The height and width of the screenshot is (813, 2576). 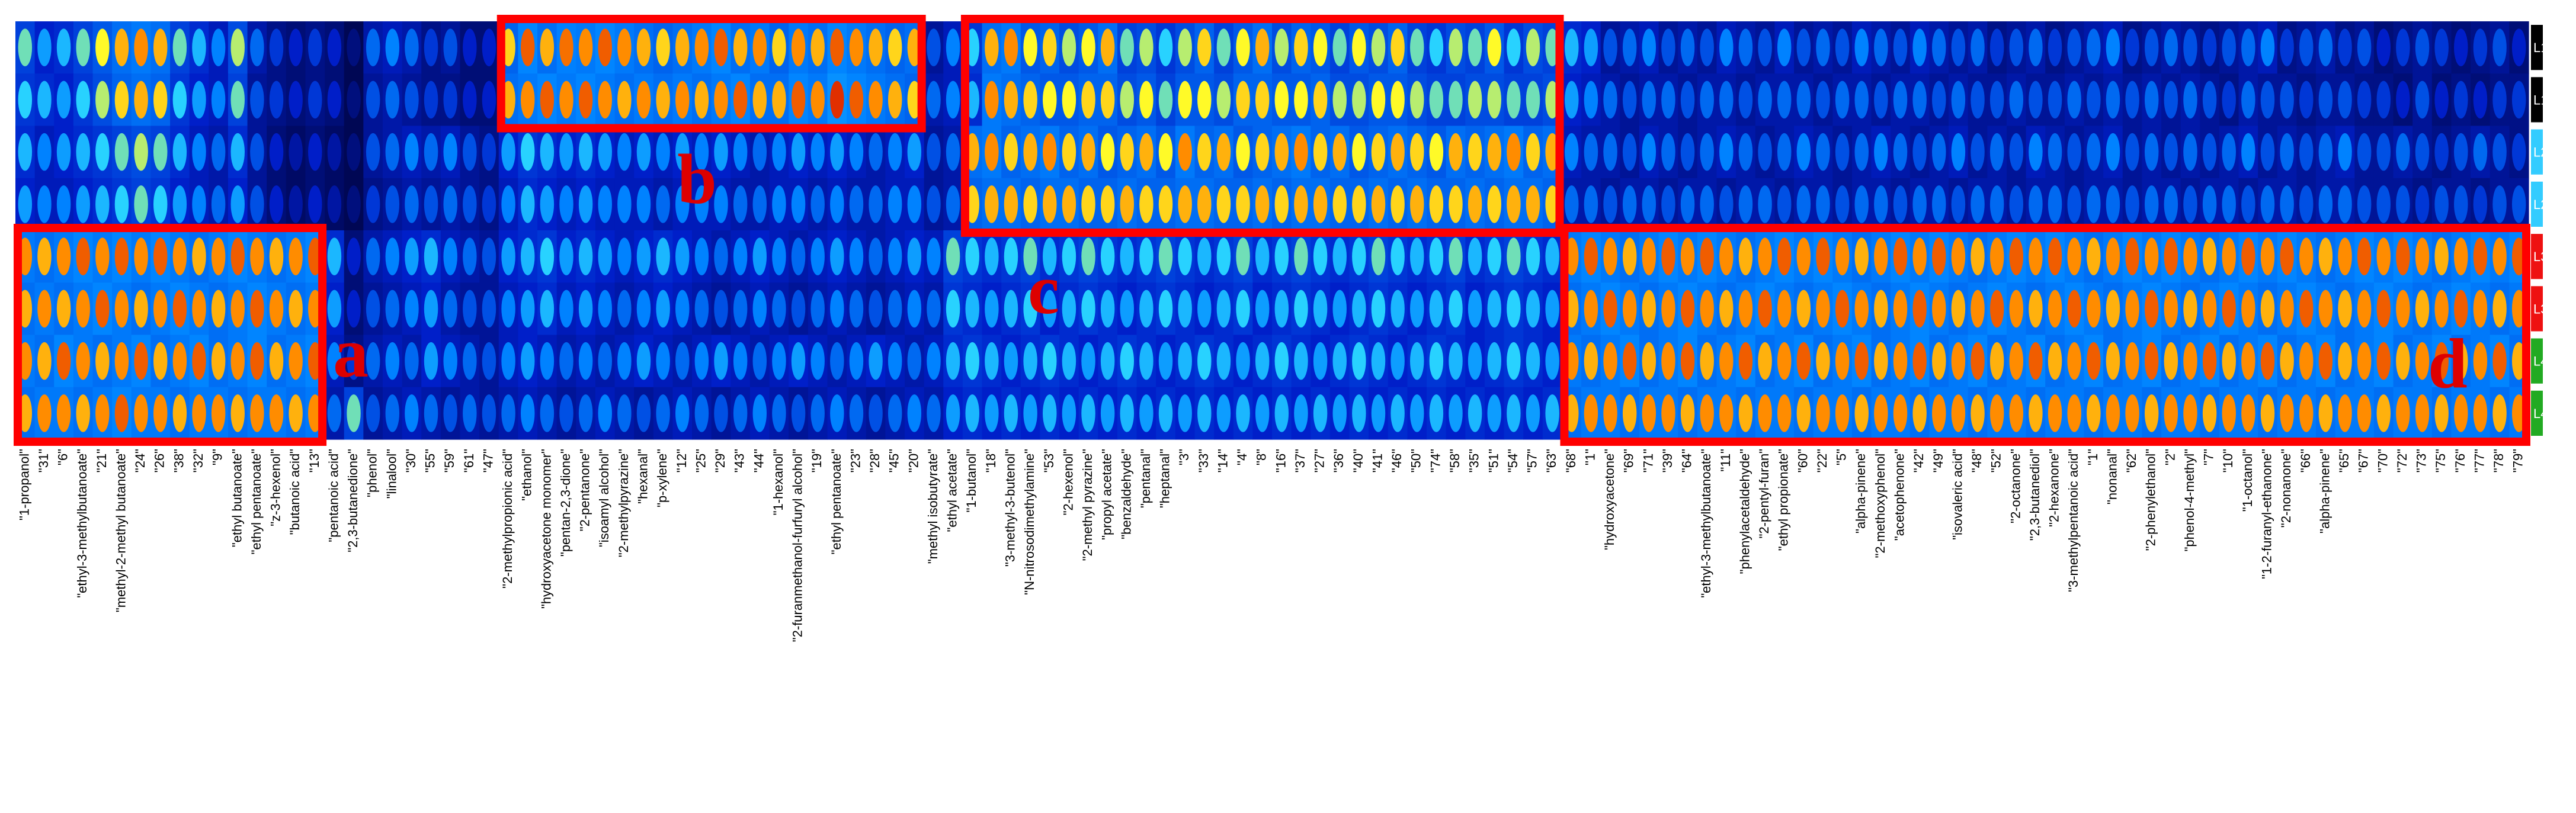 What do you see at coordinates (2441, 461) in the screenshot?
I see `column-label: "75"` at bounding box center [2441, 461].